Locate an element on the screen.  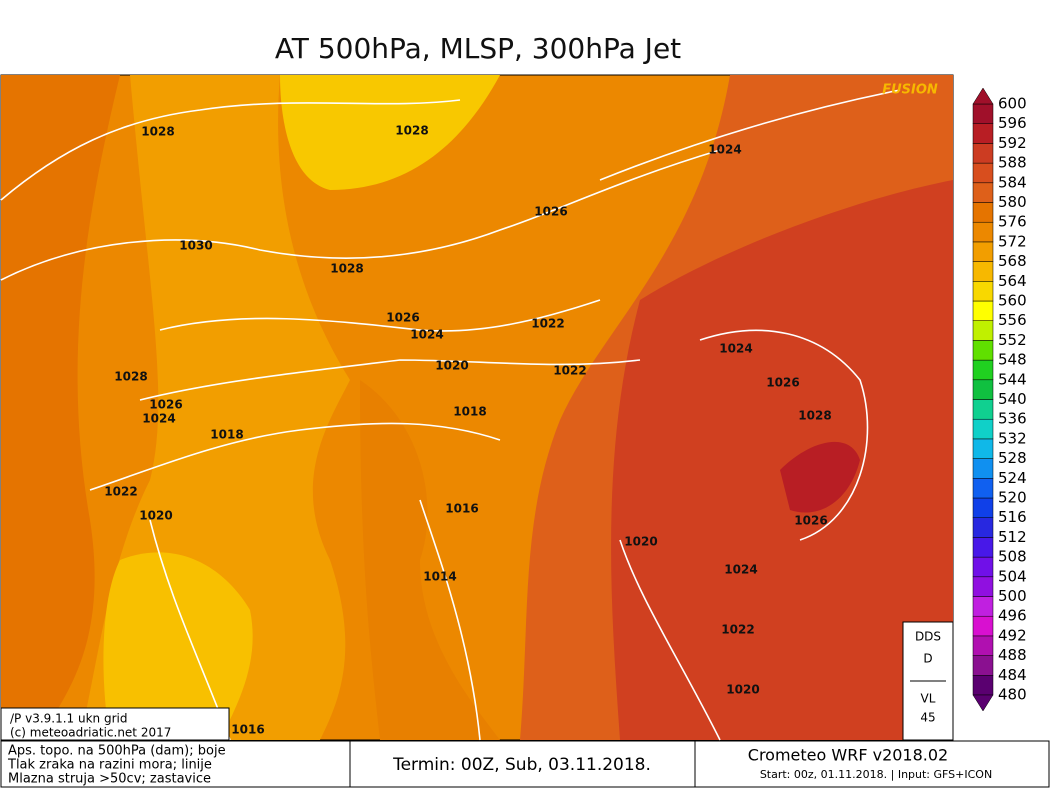
colorbar-label: 576 is located at coordinates (1012, 222).